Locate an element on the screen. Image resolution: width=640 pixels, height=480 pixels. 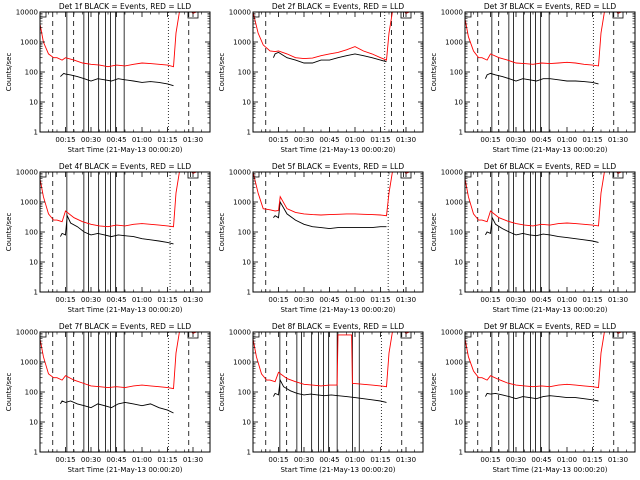
panel-title: Det 2f BLACK = Events, RED = LLD is located at coordinates (338, 6).